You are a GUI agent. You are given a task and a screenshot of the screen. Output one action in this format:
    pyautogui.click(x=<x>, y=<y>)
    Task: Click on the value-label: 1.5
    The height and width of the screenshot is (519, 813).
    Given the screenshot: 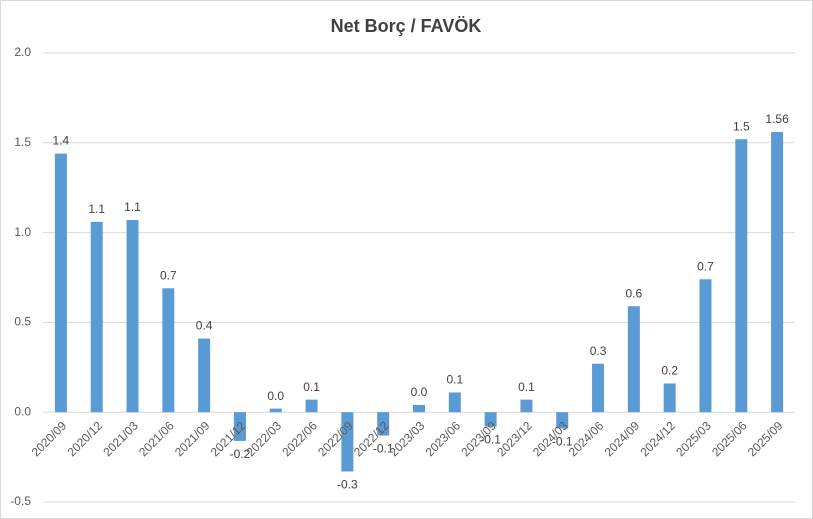 What is the action you would take?
    pyautogui.click(x=741, y=126)
    